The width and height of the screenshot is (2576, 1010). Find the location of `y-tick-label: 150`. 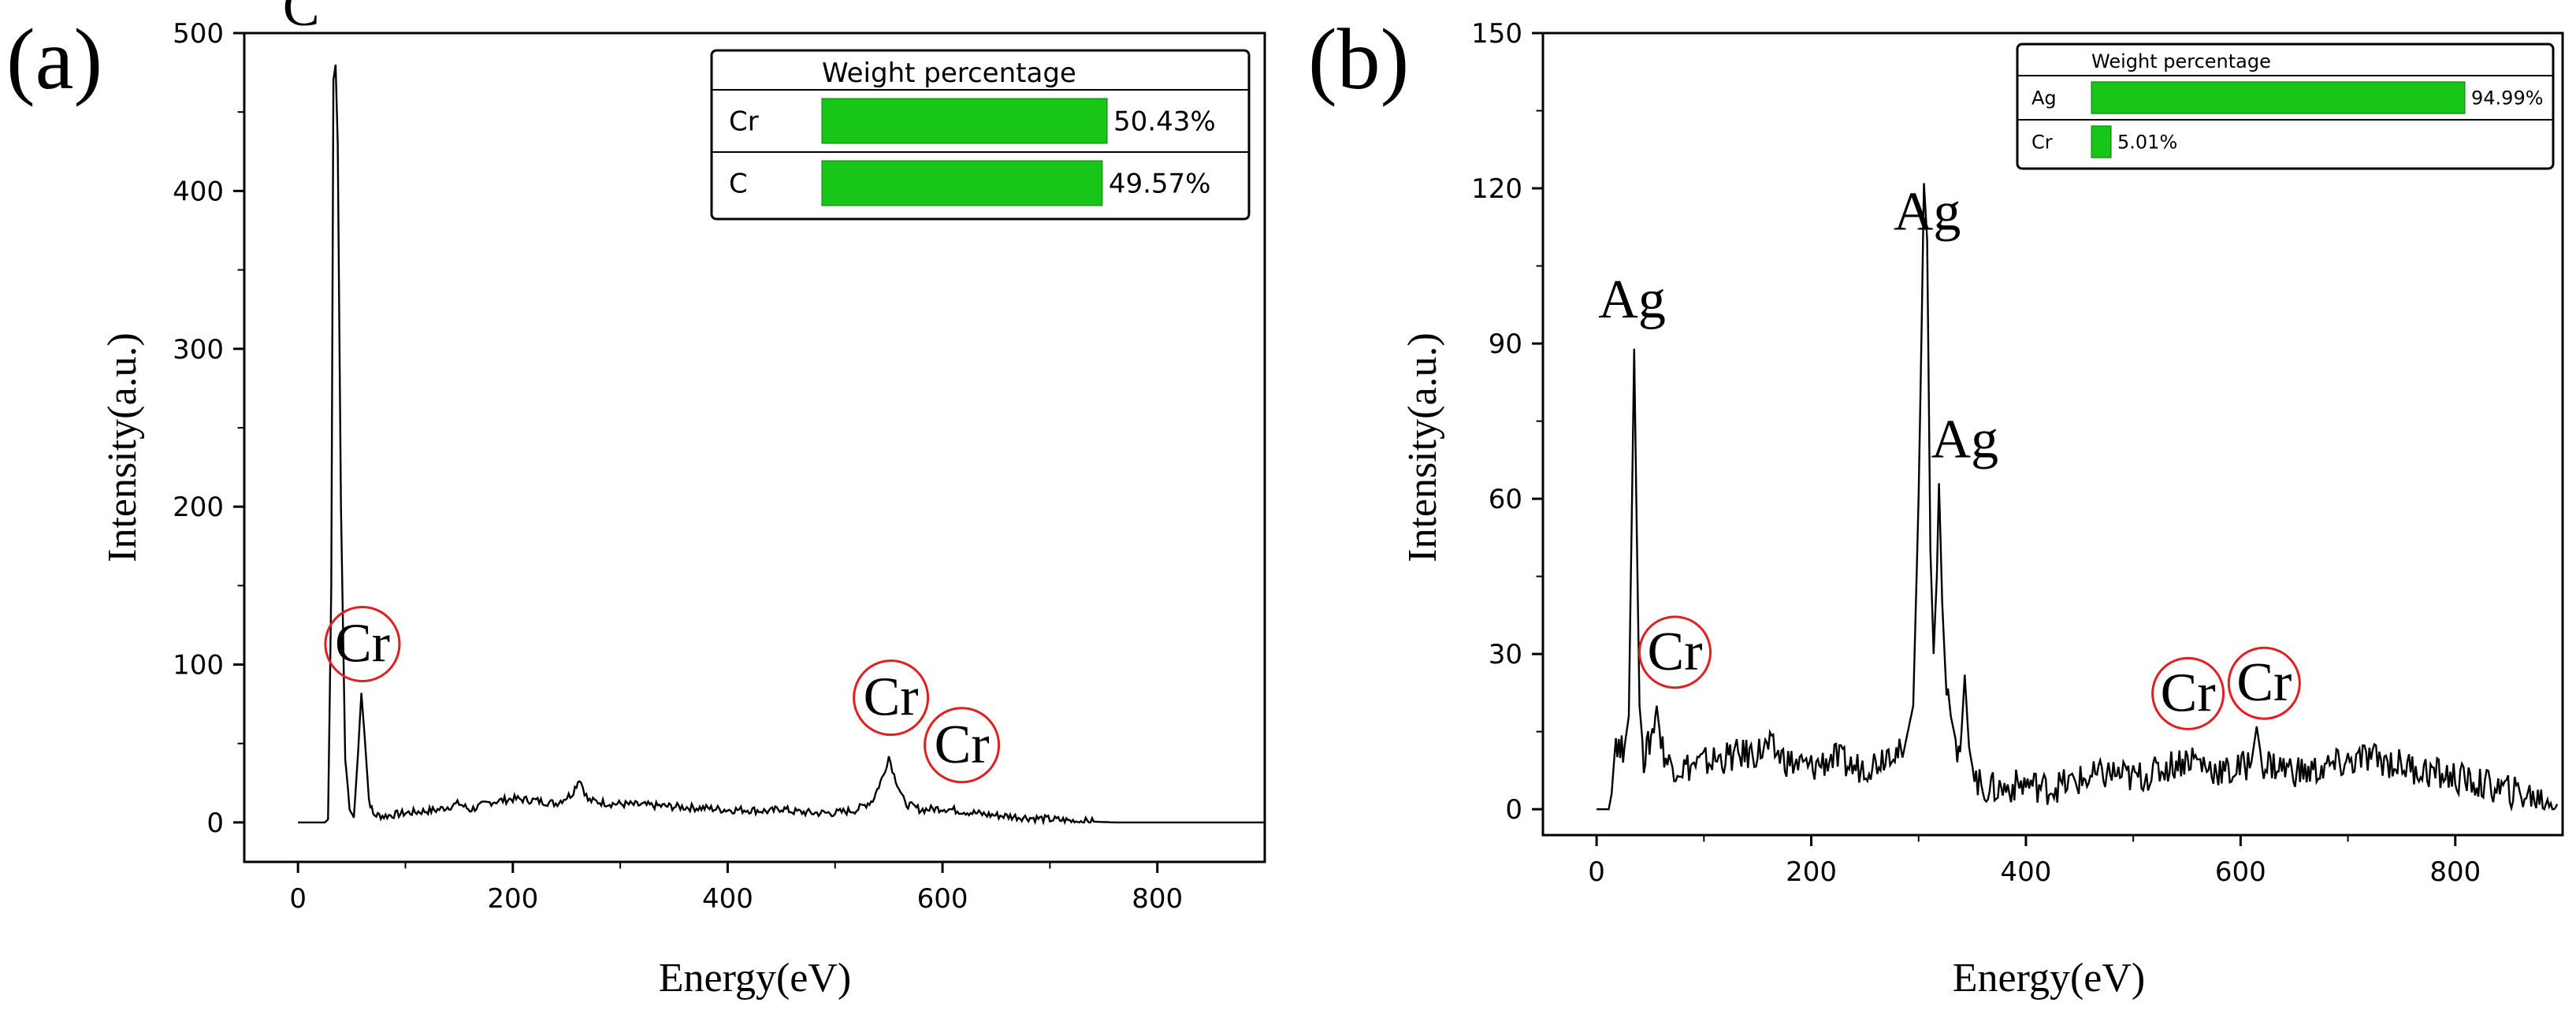

y-tick-label: 150 is located at coordinates (1496, 34).